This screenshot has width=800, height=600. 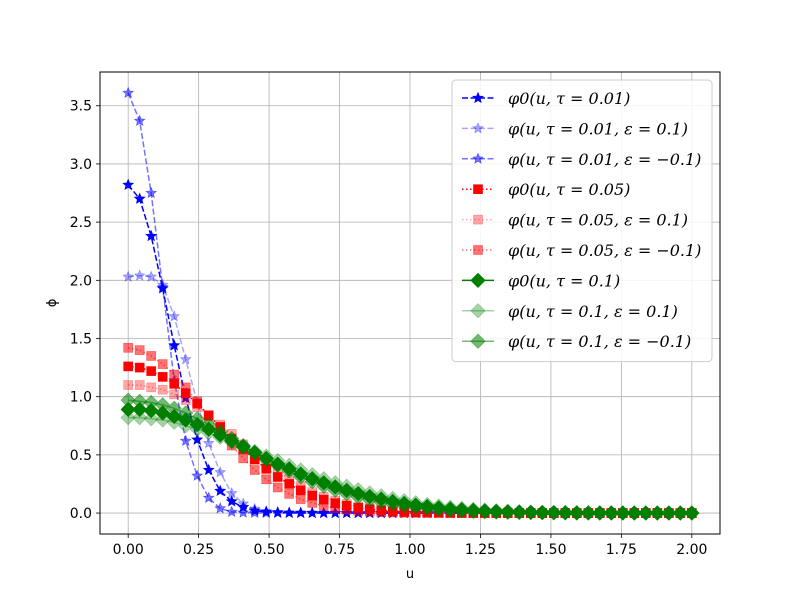 I want to click on x-tick-label: 1.75, so click(x=621, y=550).